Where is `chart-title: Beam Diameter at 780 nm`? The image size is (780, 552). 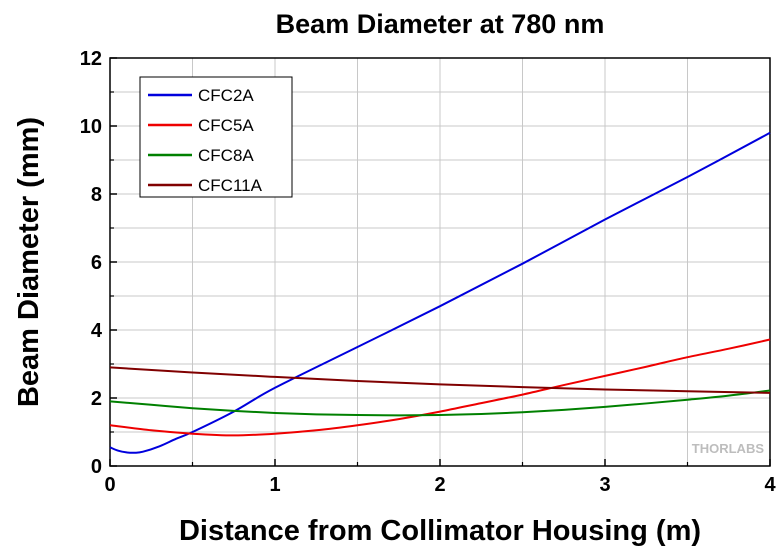 chart-title: Beam Diameter at 780 nm is located at coordinates (440, 24).